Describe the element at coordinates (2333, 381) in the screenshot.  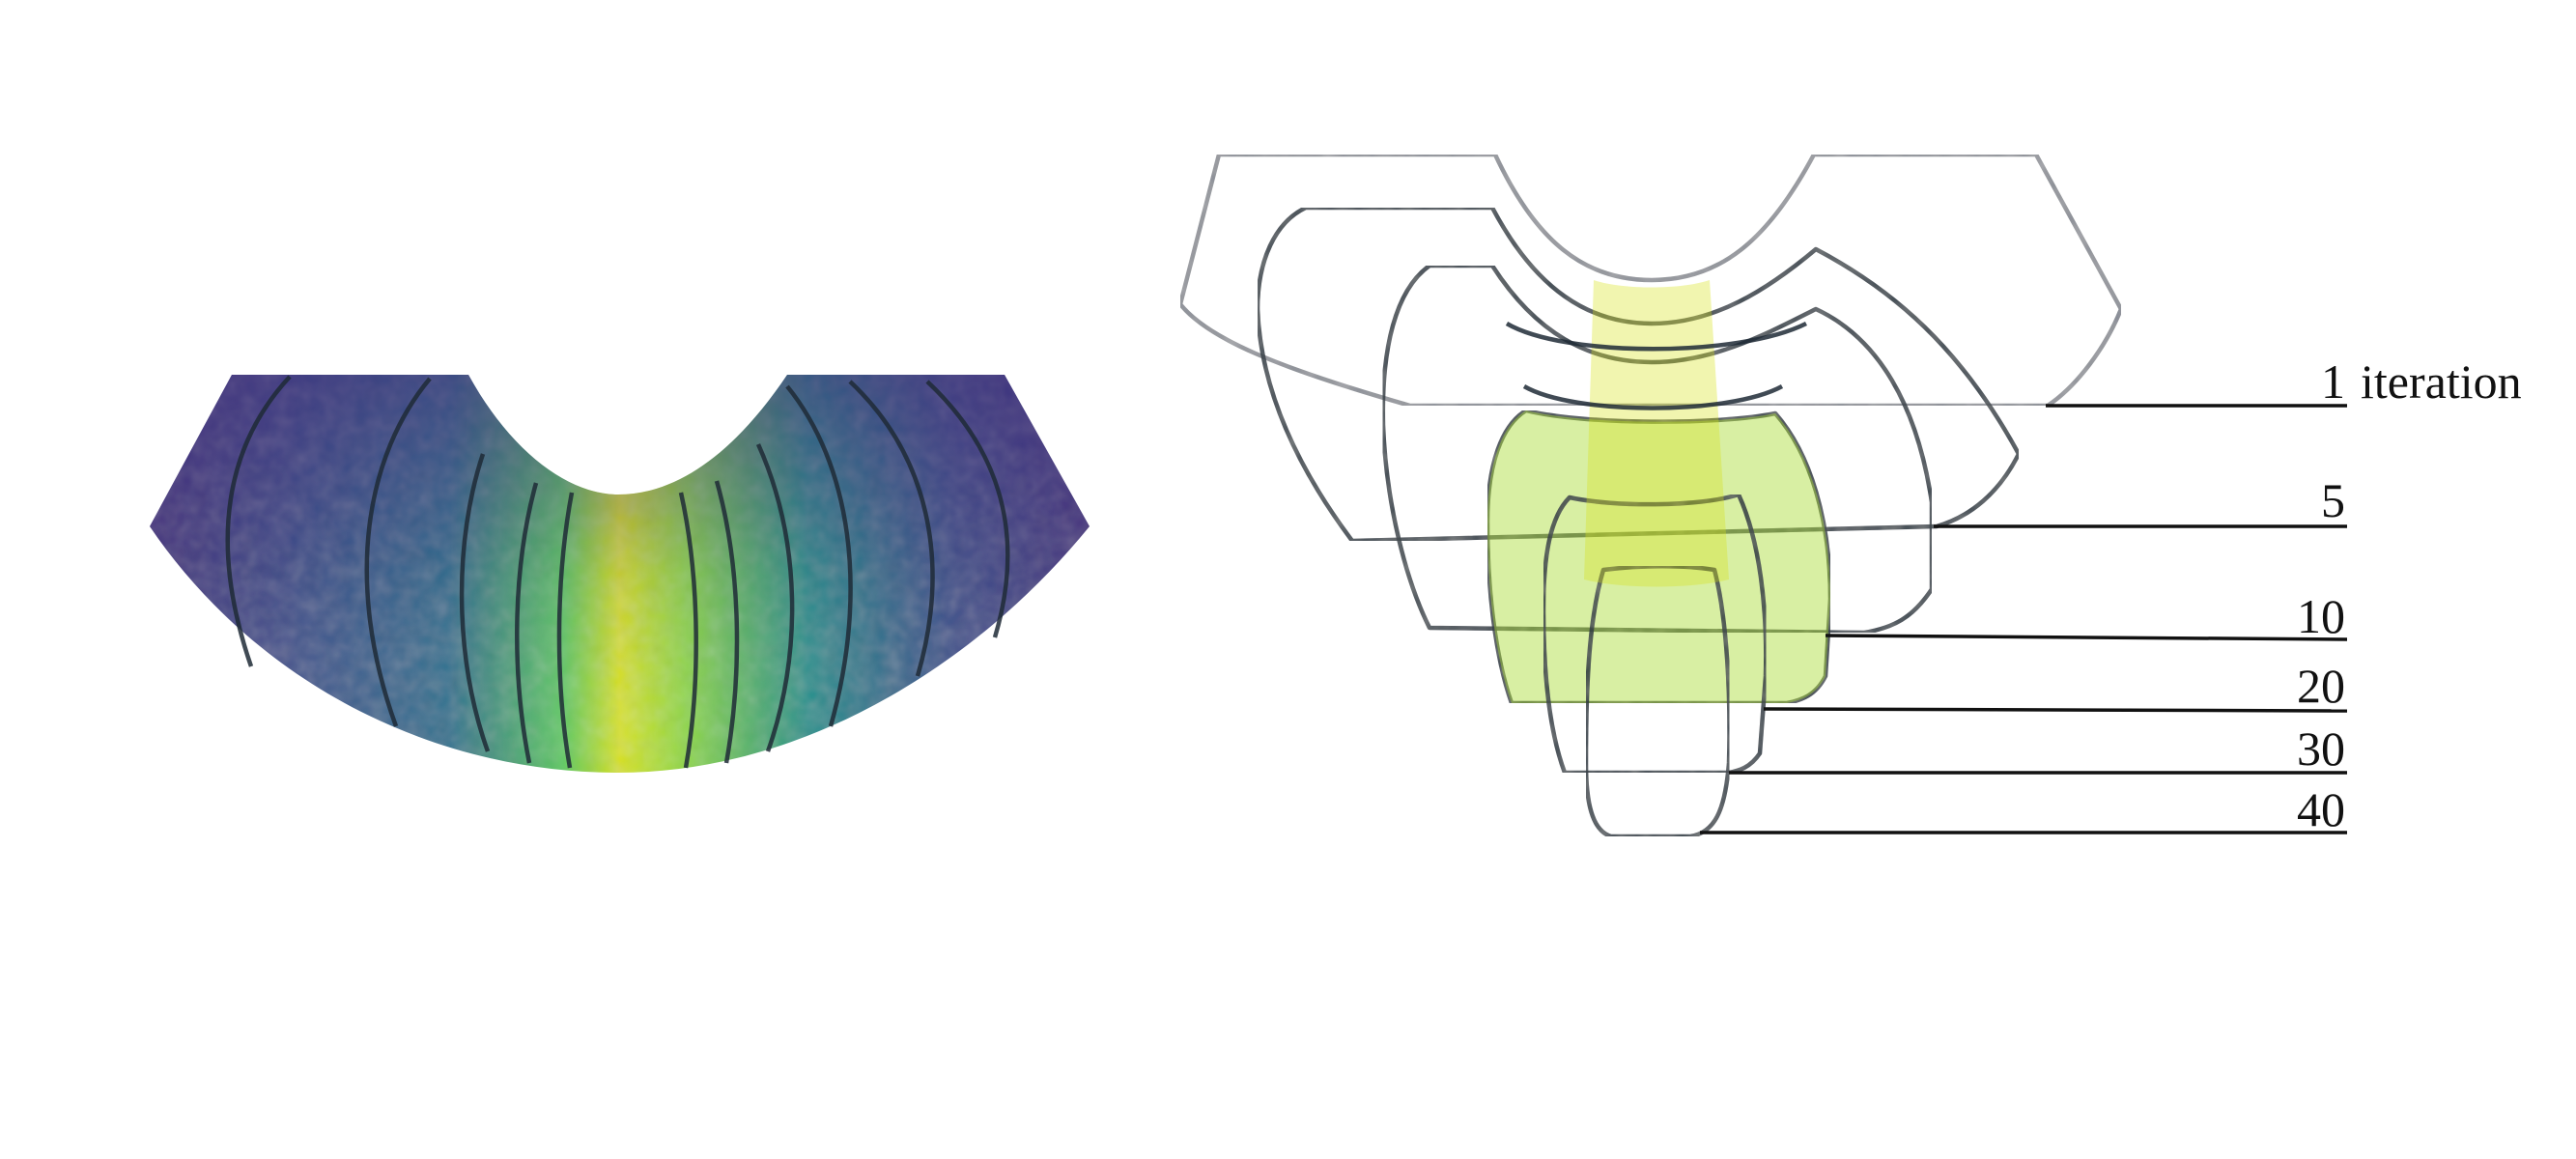
I see `label-iter-1: 1` at that location.